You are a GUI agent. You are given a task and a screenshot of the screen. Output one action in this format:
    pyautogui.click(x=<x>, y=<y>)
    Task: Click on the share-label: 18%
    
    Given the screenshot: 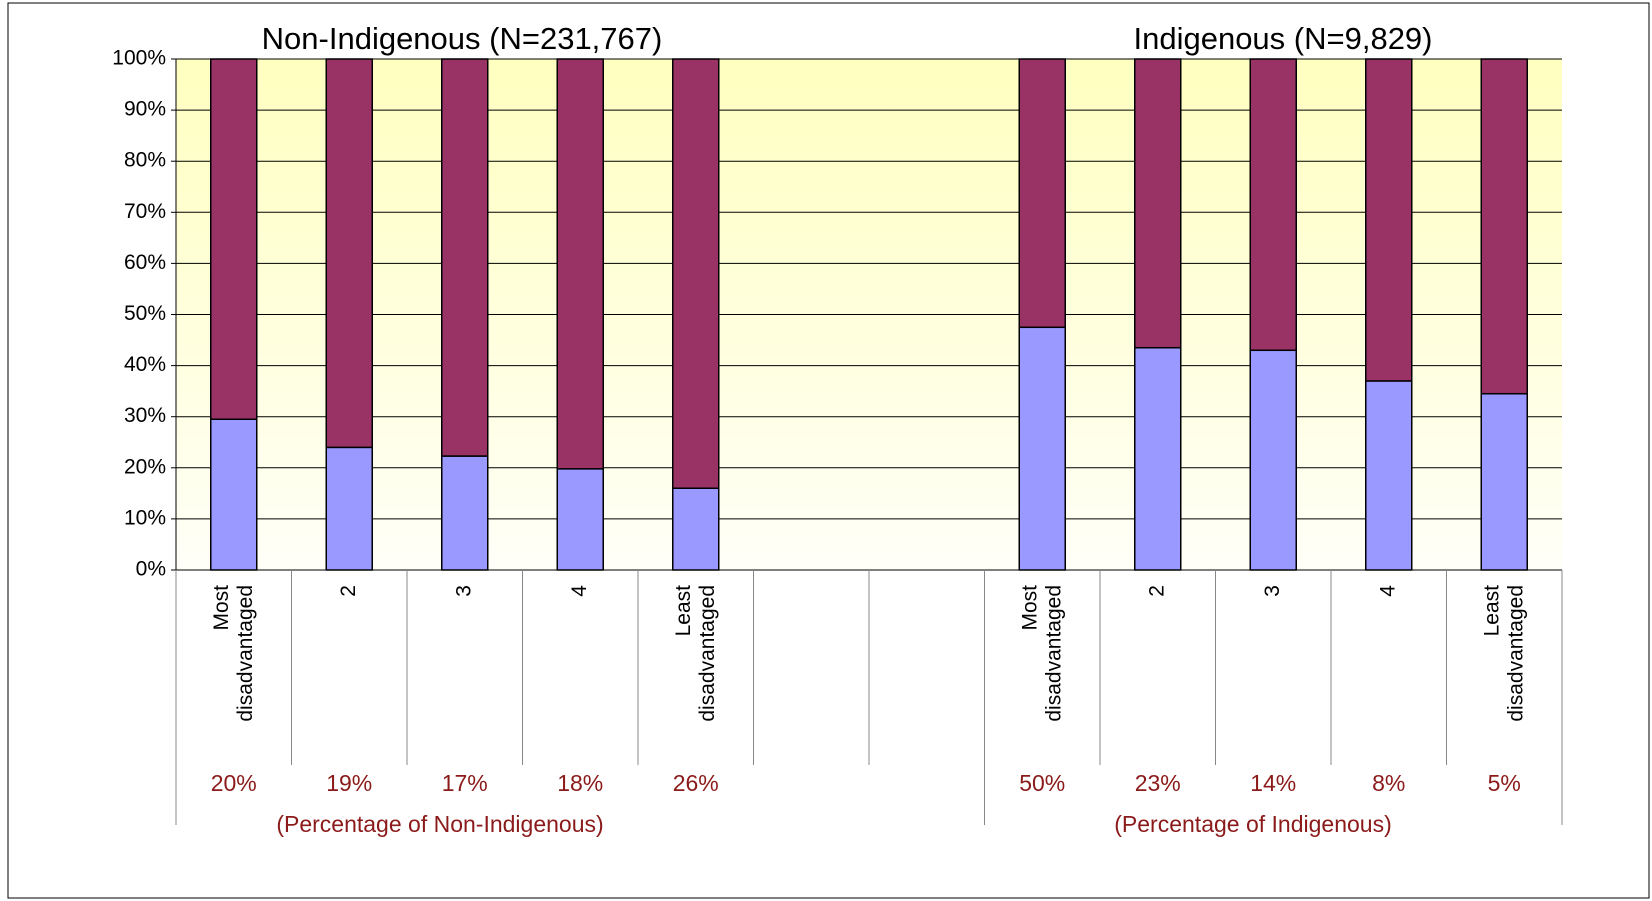 What is the action you would take?
    pyautogui.click(x=580, y=783)
    